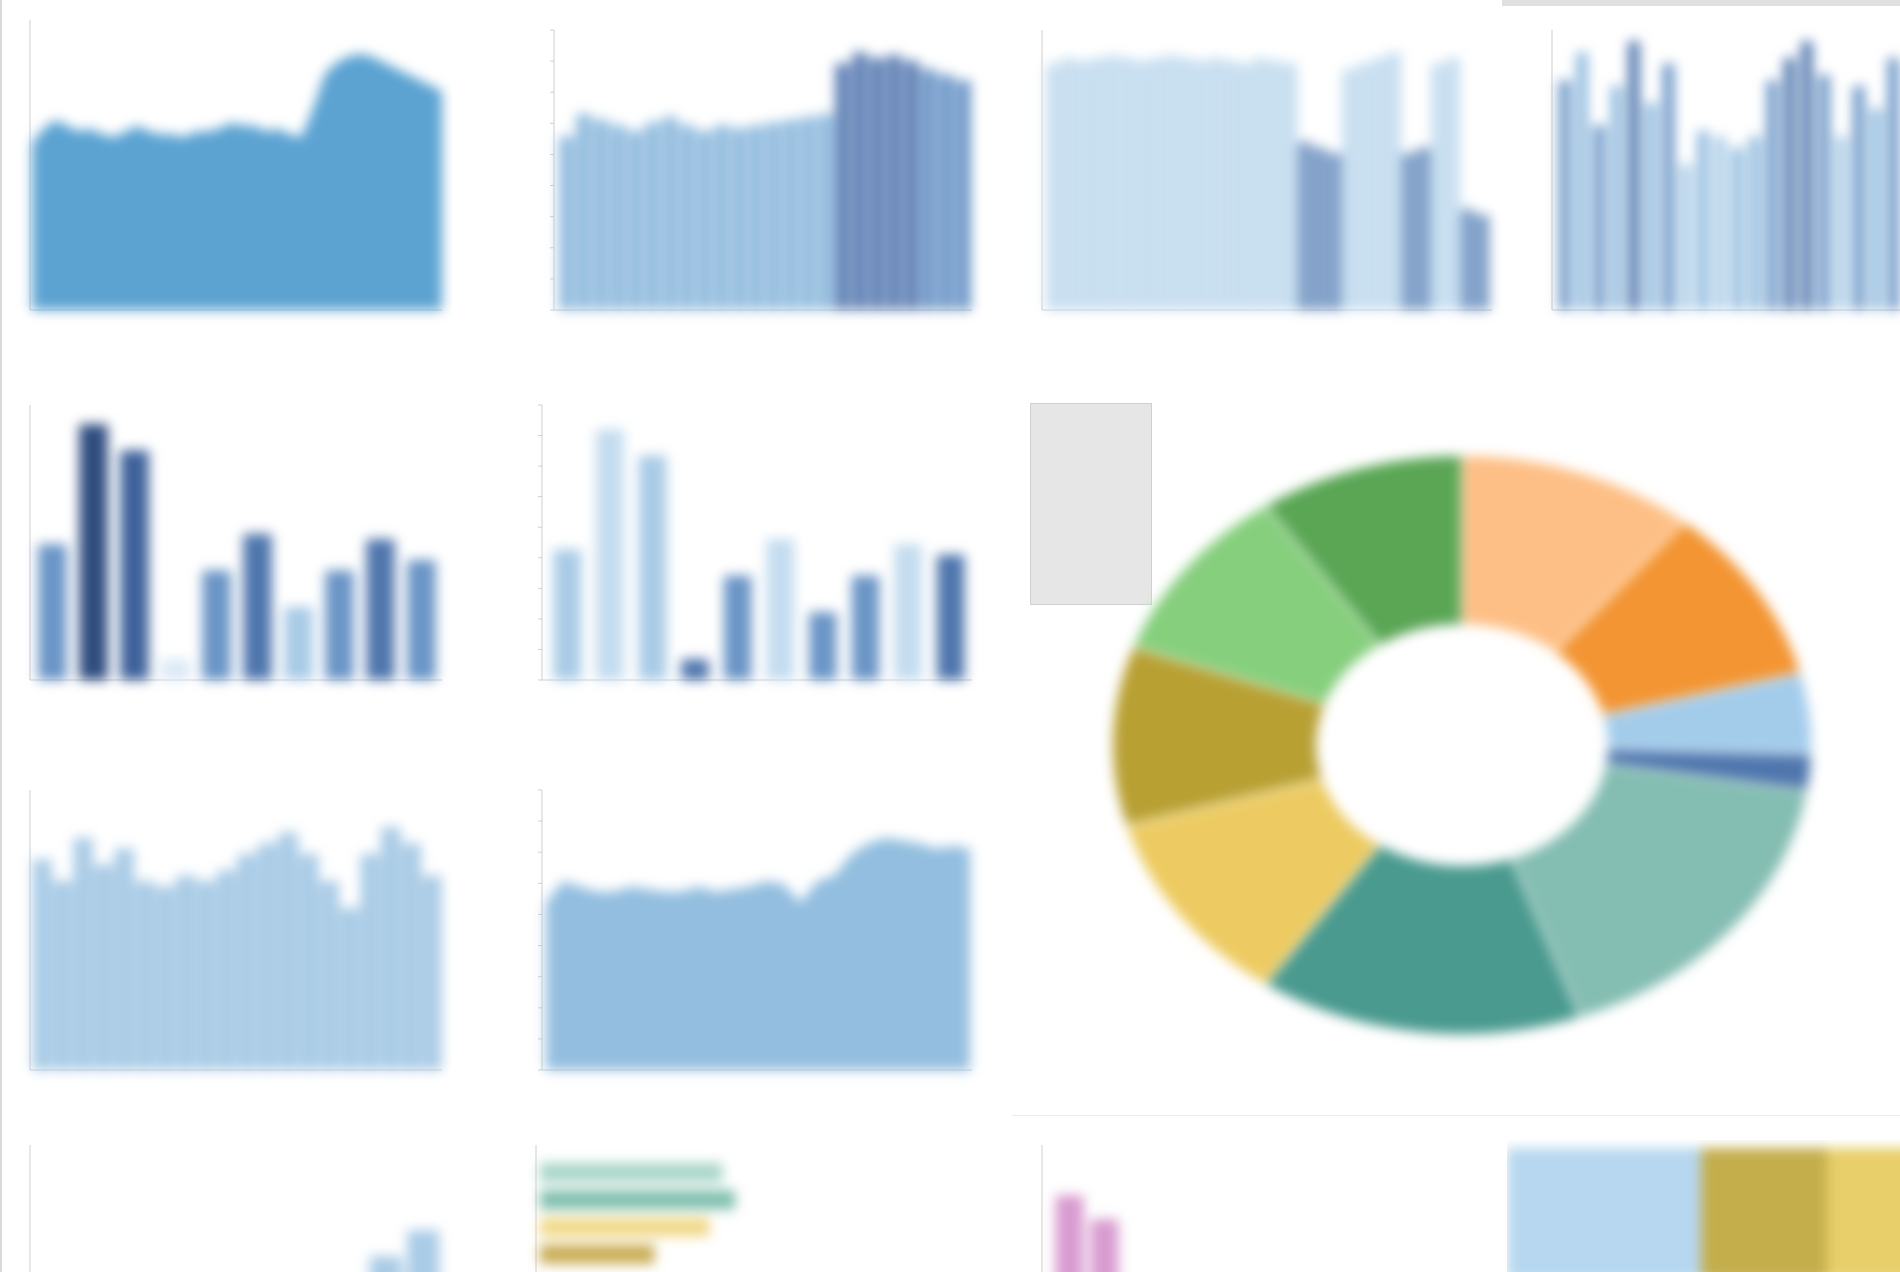 Image resolution: width=1900 pixels, height=1272 pixels. I want to click on donut-legend, so click(1091, 504).